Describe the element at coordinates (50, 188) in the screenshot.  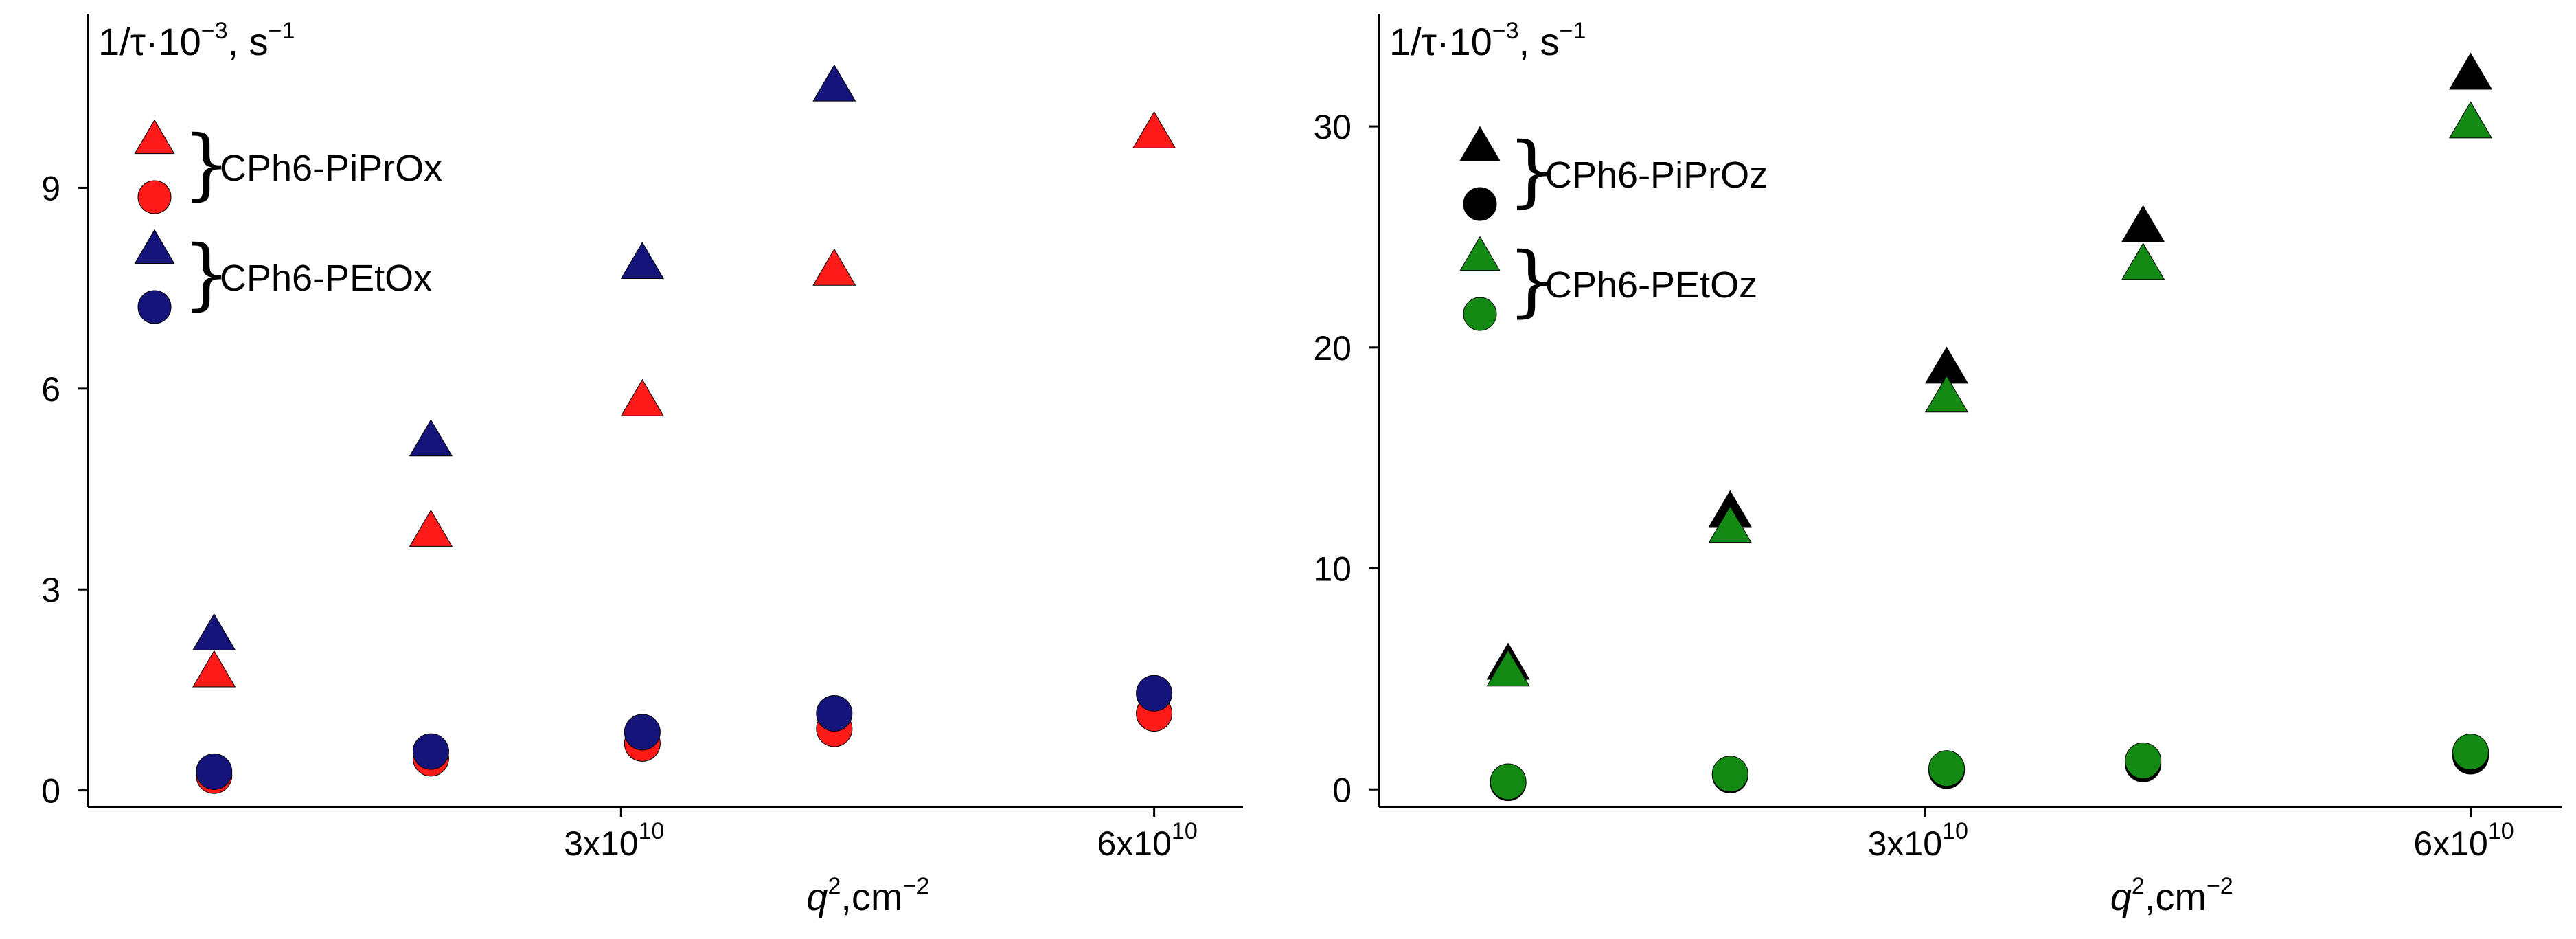
I see `y-tick-label-3: 9` at that location.